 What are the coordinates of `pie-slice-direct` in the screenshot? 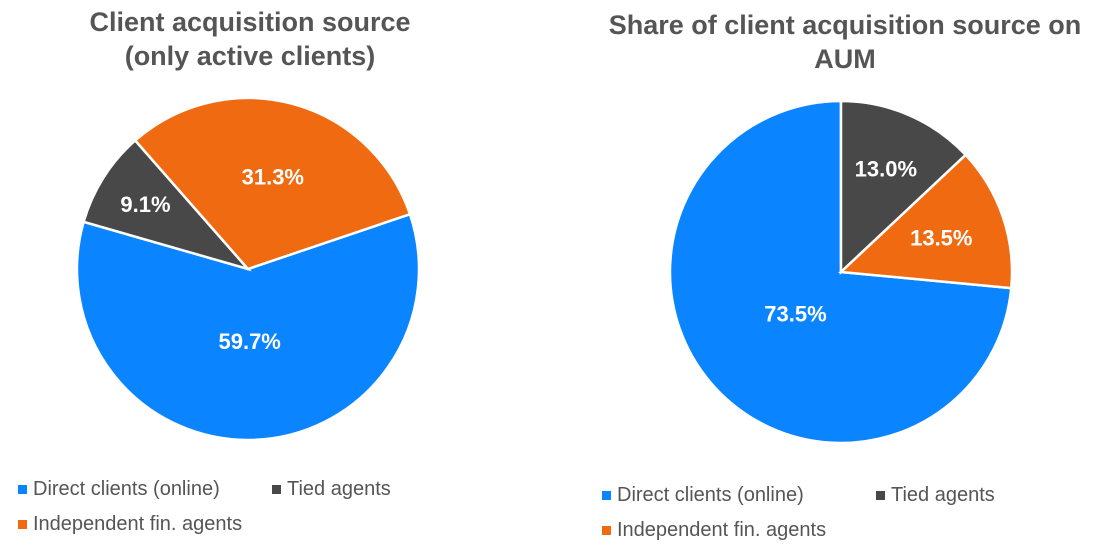 It's located at (248, 327).